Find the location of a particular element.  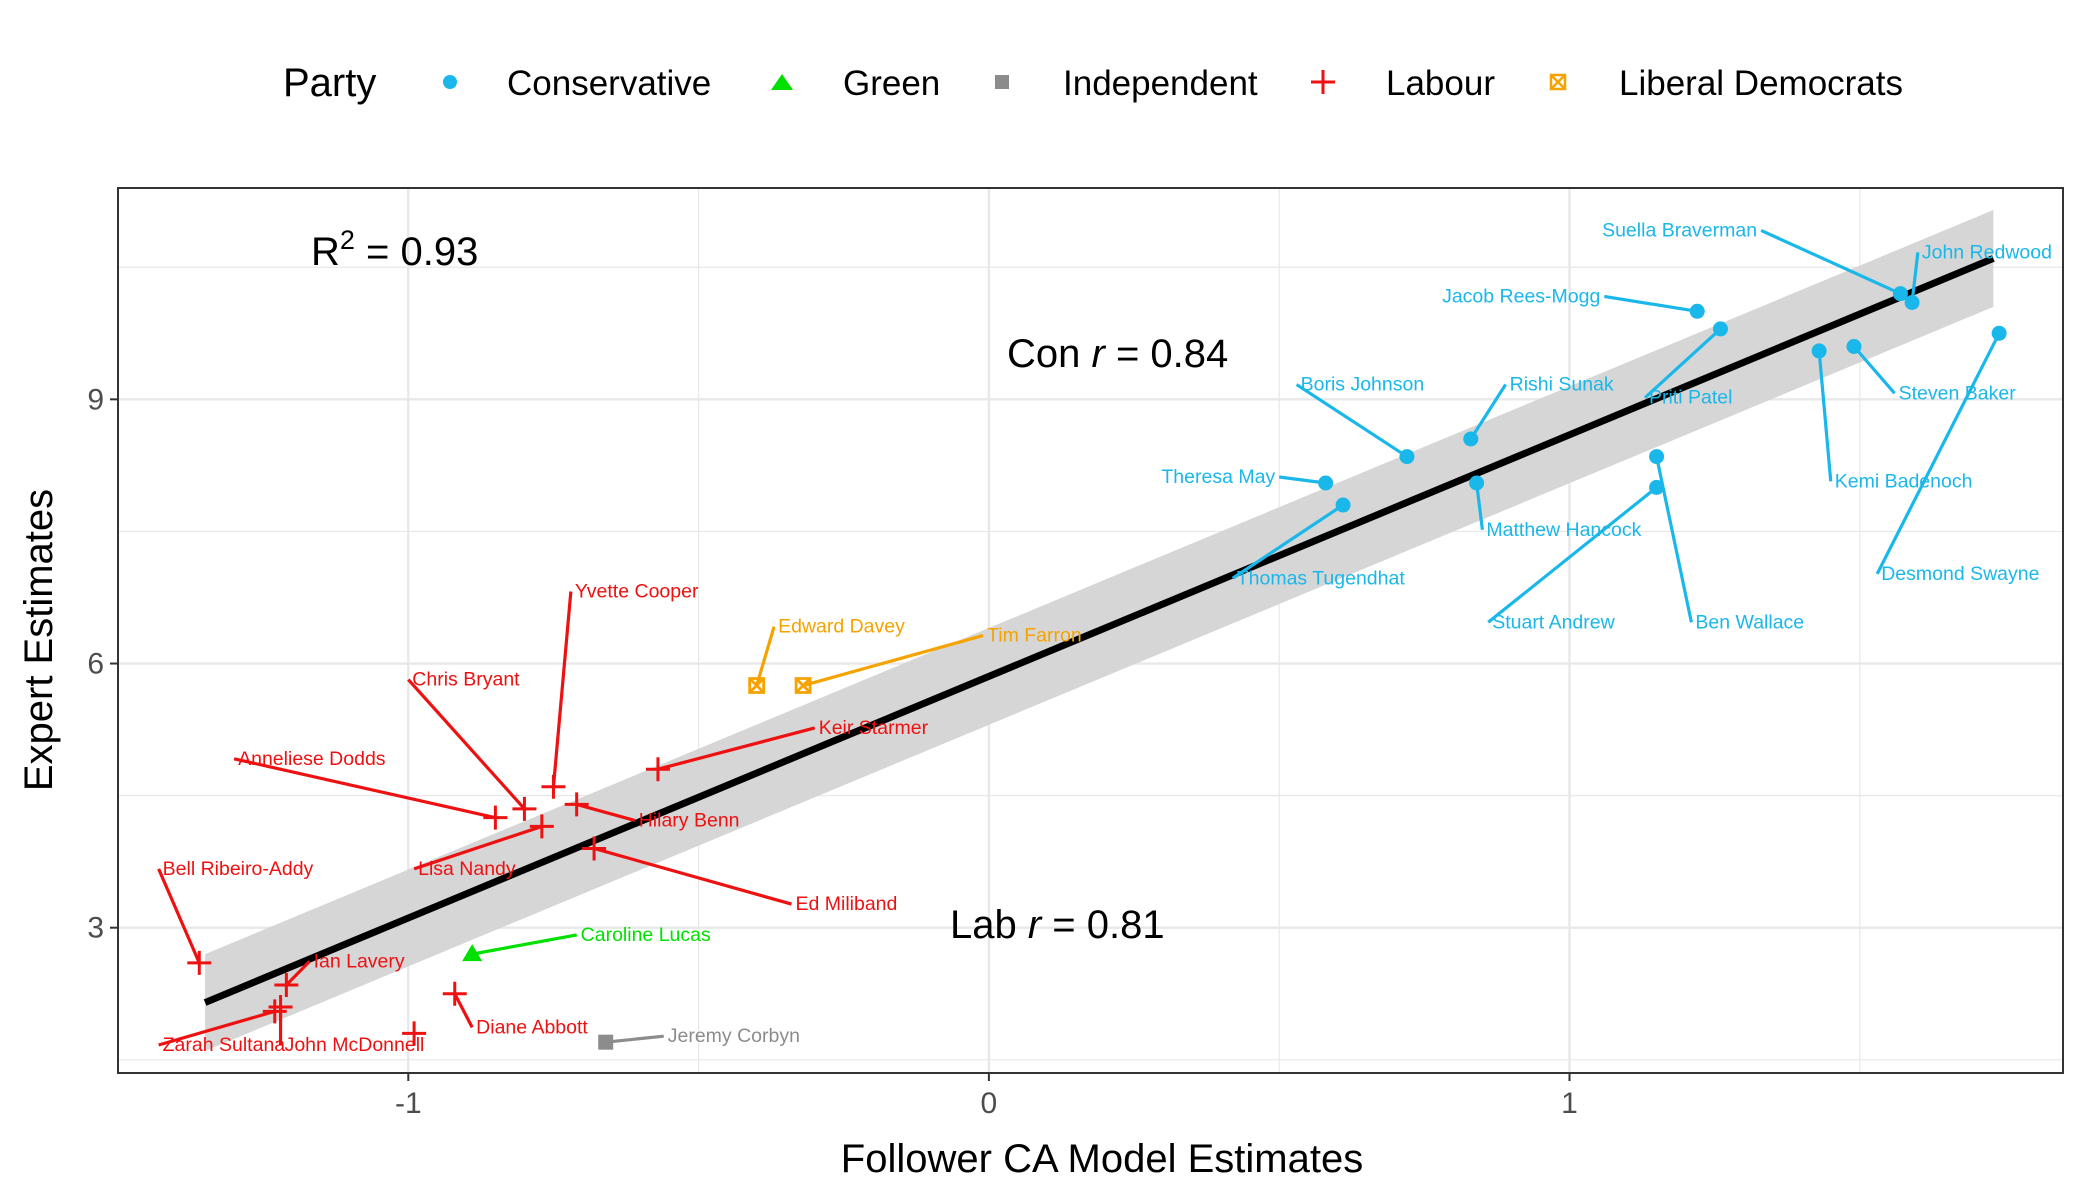

point-anneliese-dodds is located at coordinates (495, 817).